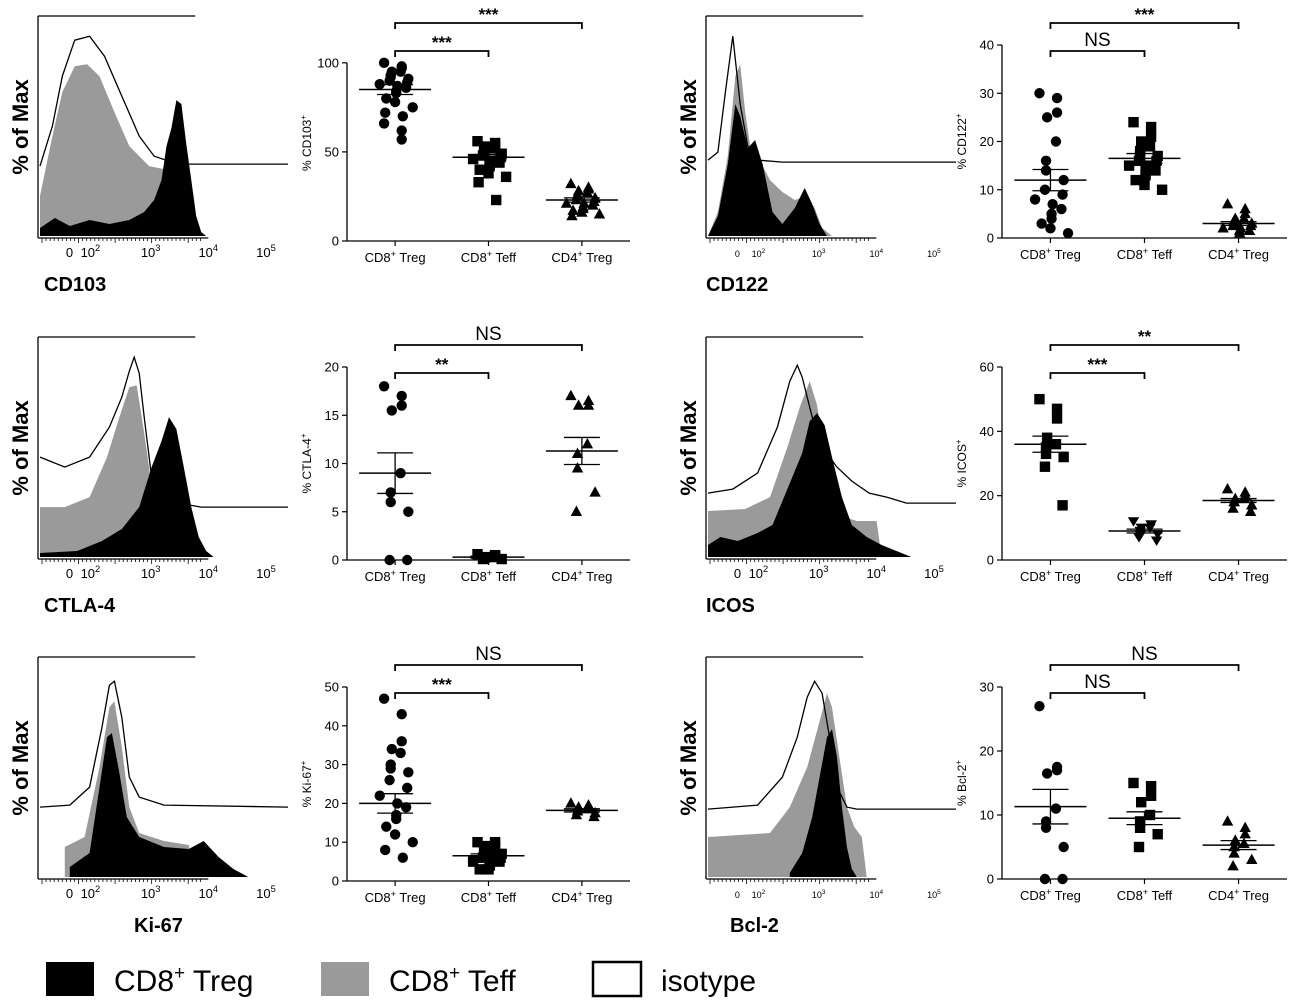 The width and height of the screenshot is (1298, 1003). I want to click on histogram-panel-cd122: 0 102 103 104 105 % of Max CD122, so click(816, 155).